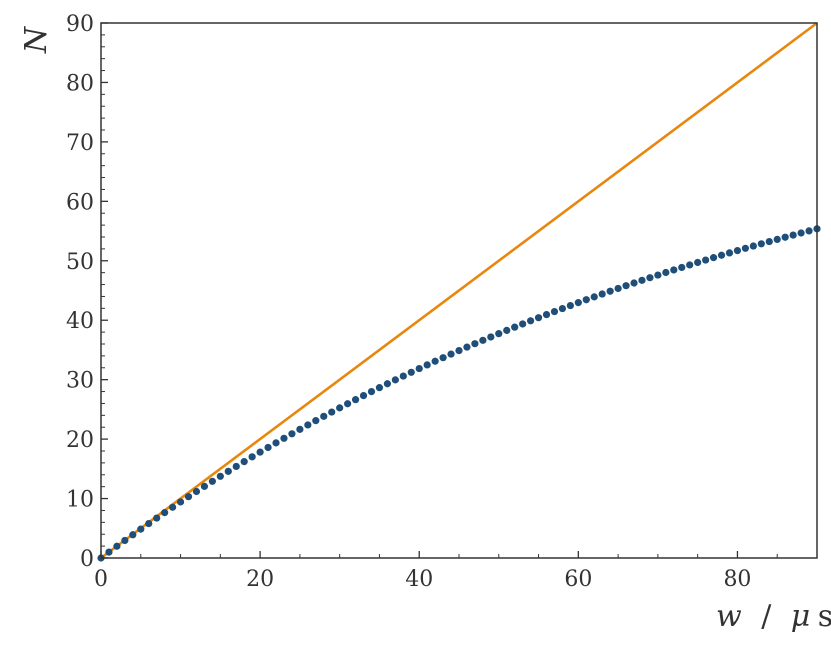 Image resolution: width=831 pixels, height=648 pixels. What do you see at coordinates (101, 579) in the screenshot?
I see `x-tick-label: 0` at bounding box center [101, 579].